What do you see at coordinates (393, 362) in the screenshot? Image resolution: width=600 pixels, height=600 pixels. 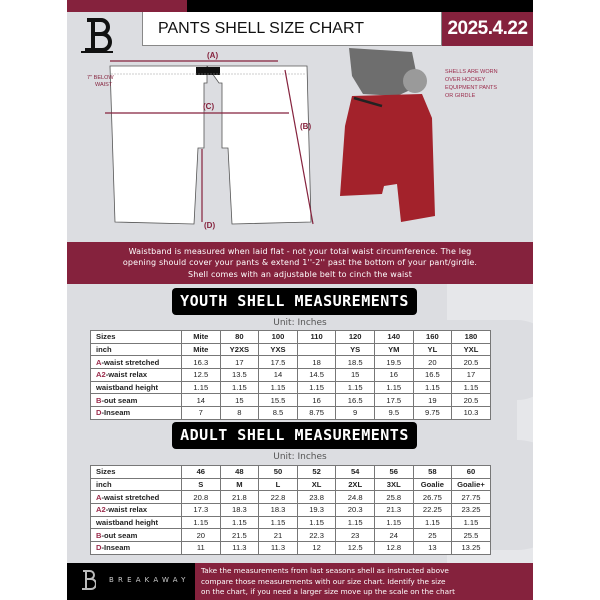 I see `table-cell: 19.5` at bounding box center [393, 362].